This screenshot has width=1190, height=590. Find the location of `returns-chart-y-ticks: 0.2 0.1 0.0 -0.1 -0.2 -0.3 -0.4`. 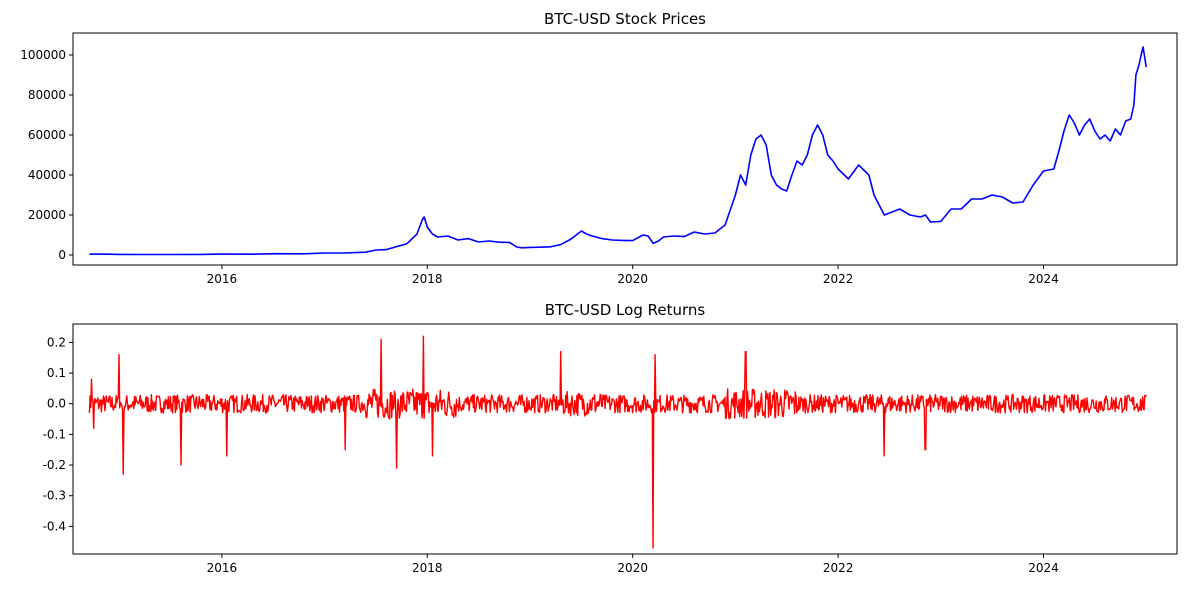

returns-chart-y-ticks: 0.2 0.1 0.0 -0.1 -0.2 -0.3 -0.4 is located at coordinates (58, 434).